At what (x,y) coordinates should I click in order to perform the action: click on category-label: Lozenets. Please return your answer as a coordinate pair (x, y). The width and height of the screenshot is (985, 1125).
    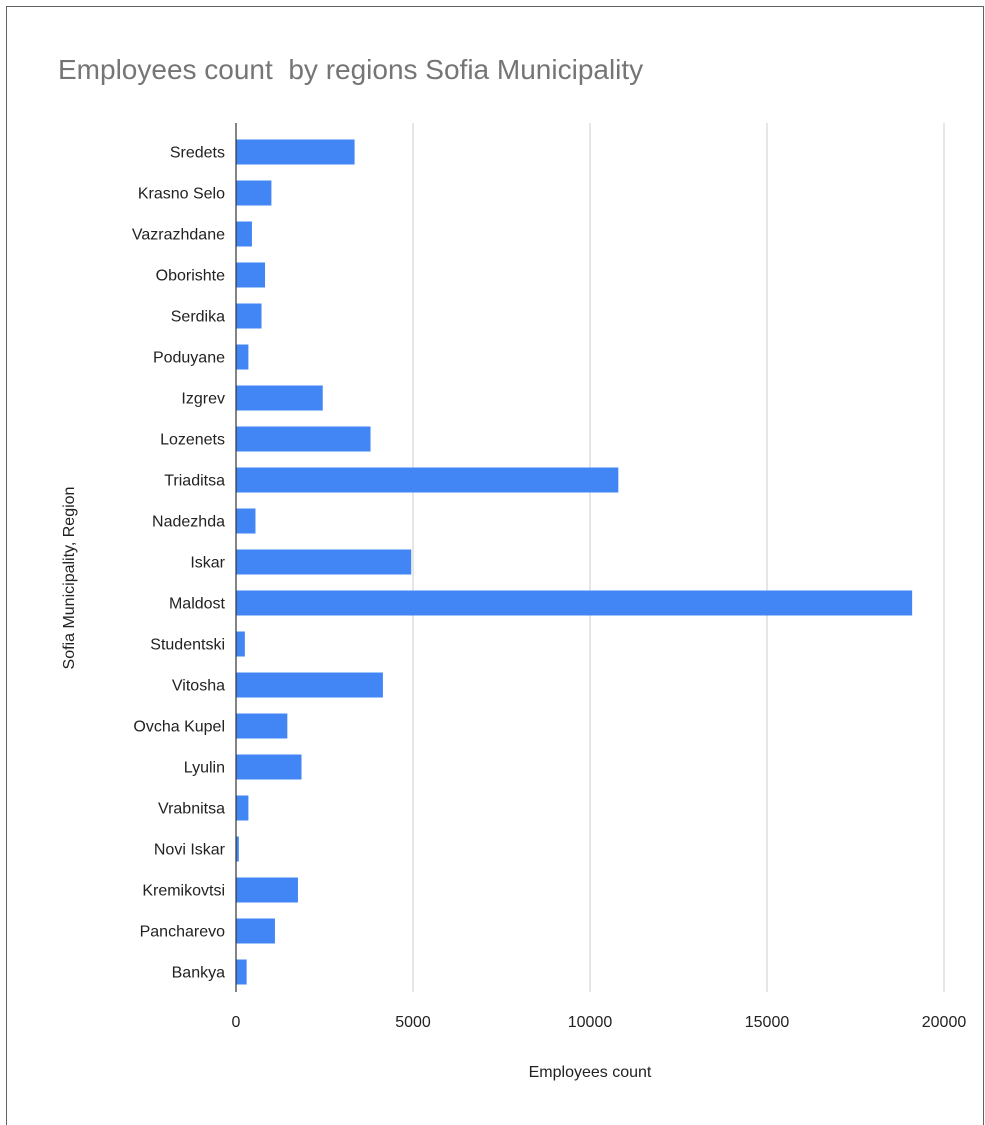
    Looking at the image, I should click on (192, 440).